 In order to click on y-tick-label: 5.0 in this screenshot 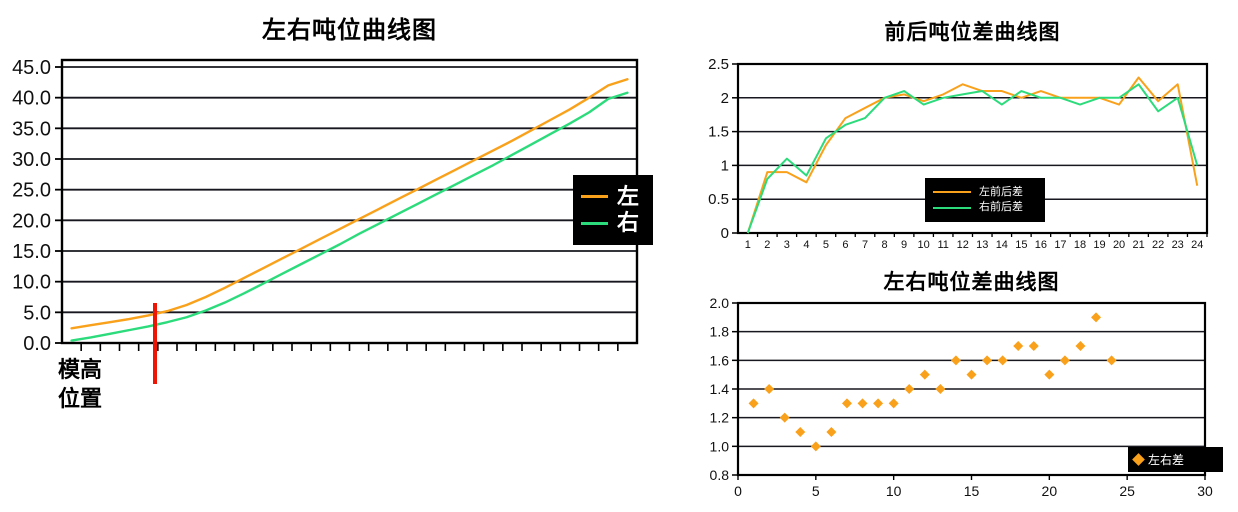, I will do `click(37, 313)`.